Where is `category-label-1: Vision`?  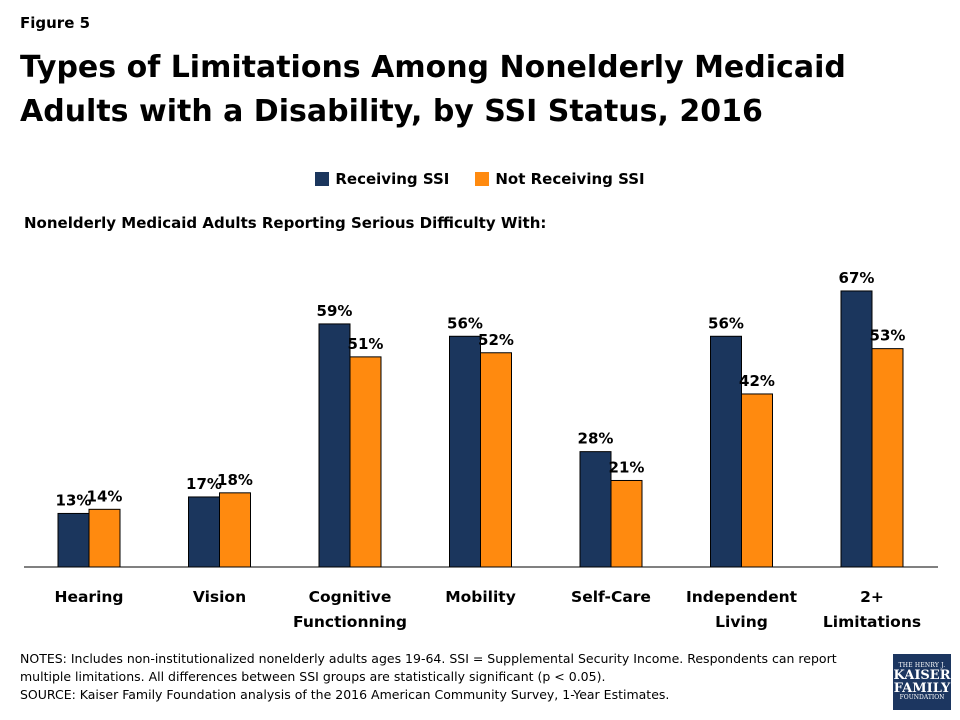 category-label-1: Vision is located at coordinates (219, 597).